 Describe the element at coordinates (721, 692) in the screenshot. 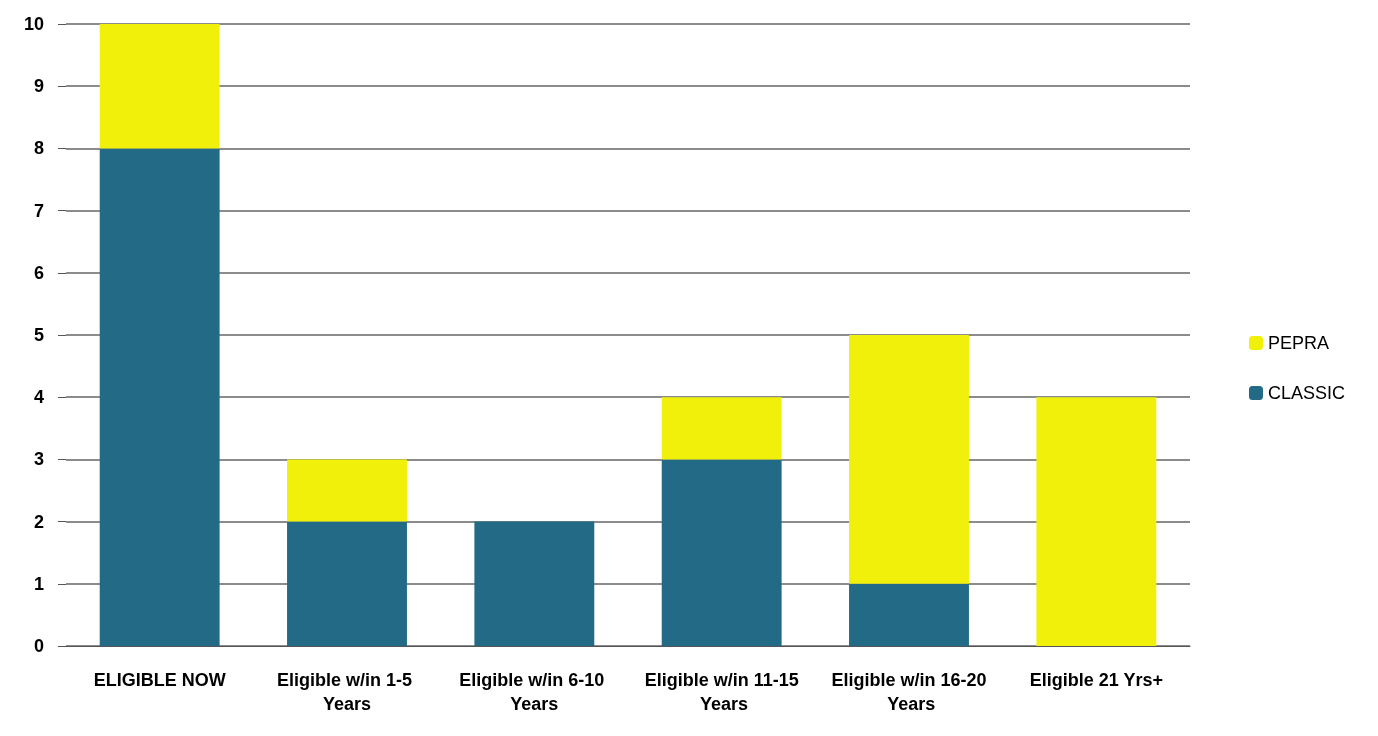

I see `x-tick-label: Eligible w/in 11-15 Years` at that location.